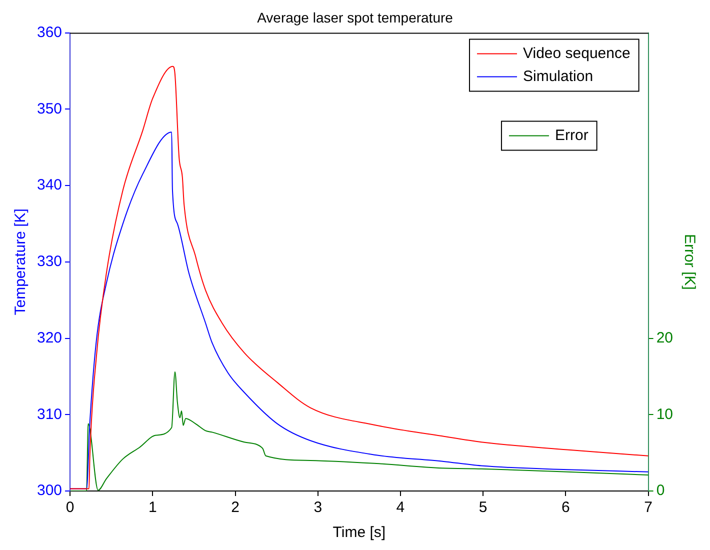 Image resolution: width=710 pixels, height=550 pixels. I want to click on x-tick-label: 2, so click(235, 507).